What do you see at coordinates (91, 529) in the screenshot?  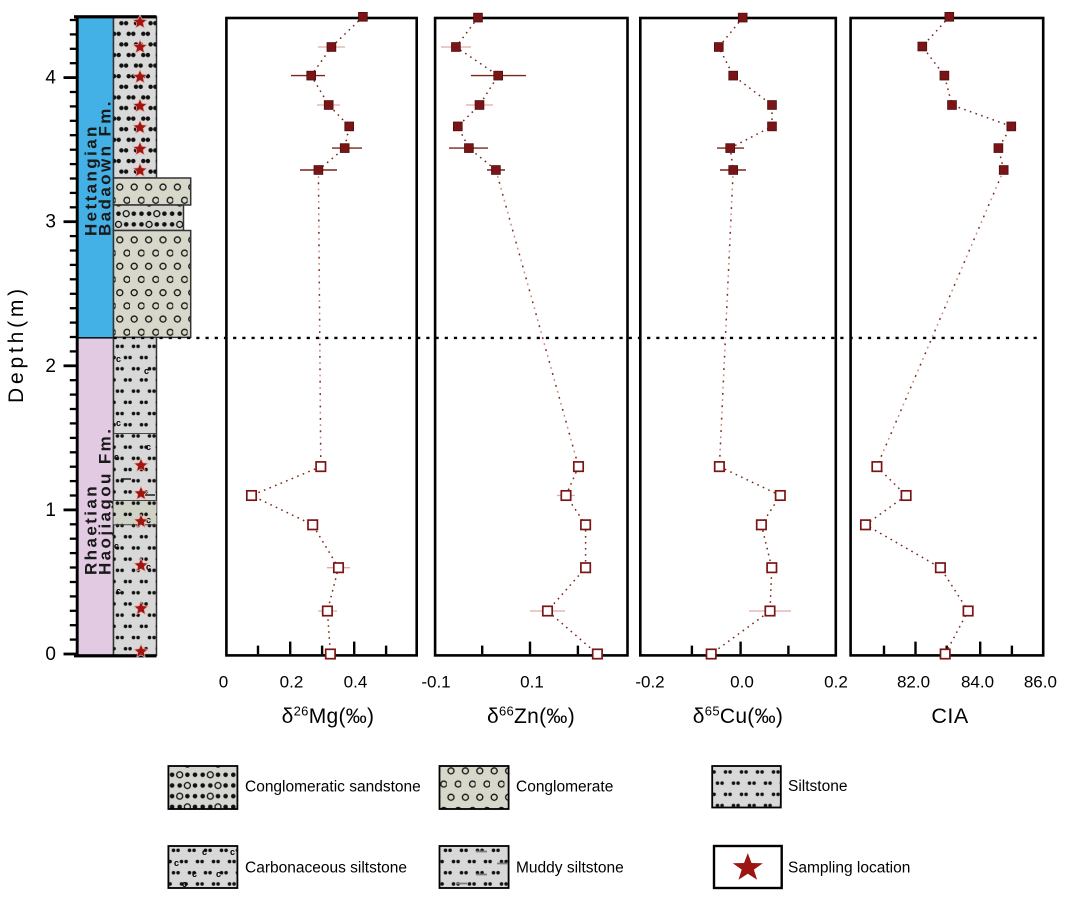 I see `svg-text: Rhaetian` at bounding box center [91, 529].